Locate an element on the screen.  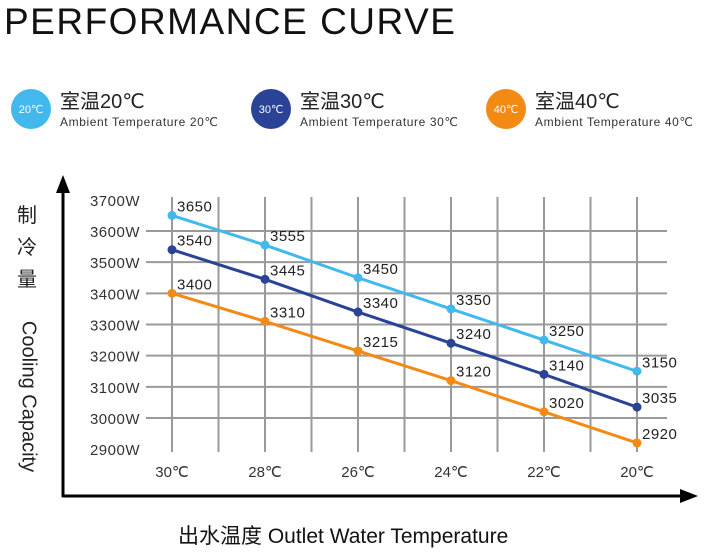
y-tick-label: 3200W is located at coordinates (115, 357).